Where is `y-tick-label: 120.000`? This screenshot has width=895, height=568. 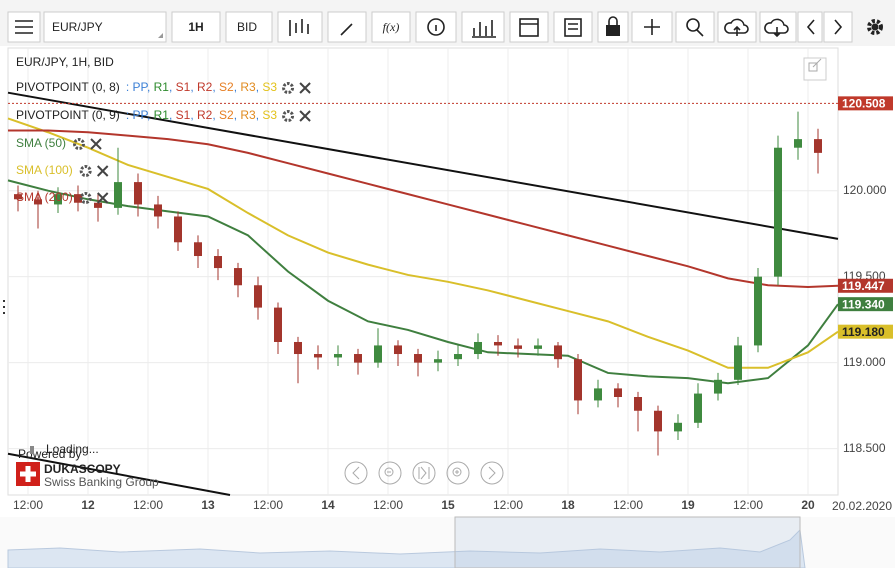
y-tick-label: 120.000 is located at coordinates (865, 190).